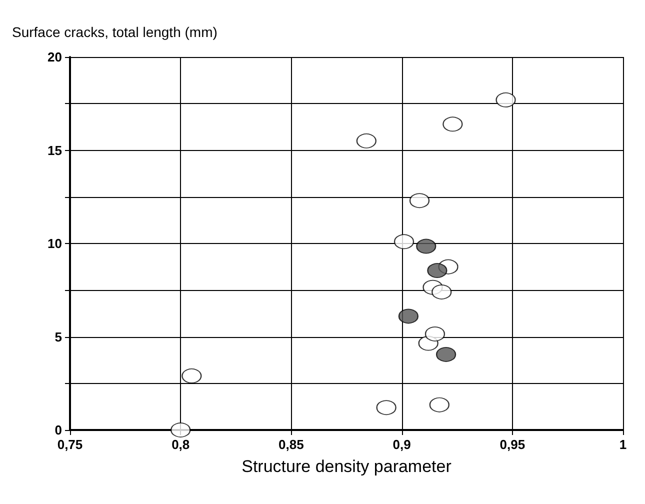 The width and height of the screenshot is (645, 504). What do you see at coordinates (623, 444) in the screenshot?
I see `x-tick-label: 1` at bounding box center [623, 444].